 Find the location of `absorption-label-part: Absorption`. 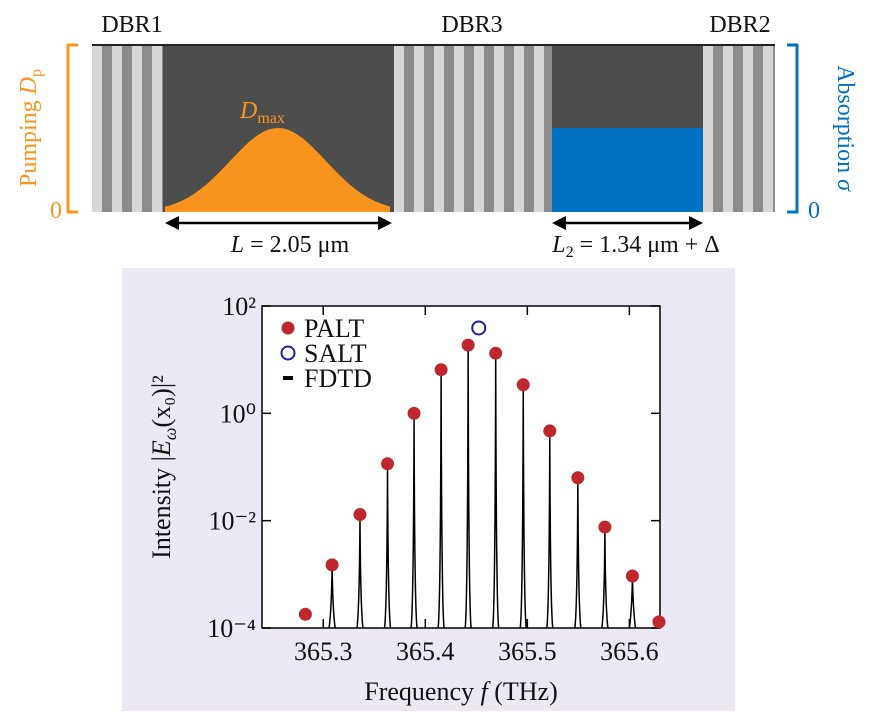

absorption-label-part: Absorption is located at coordinates (845, 122).